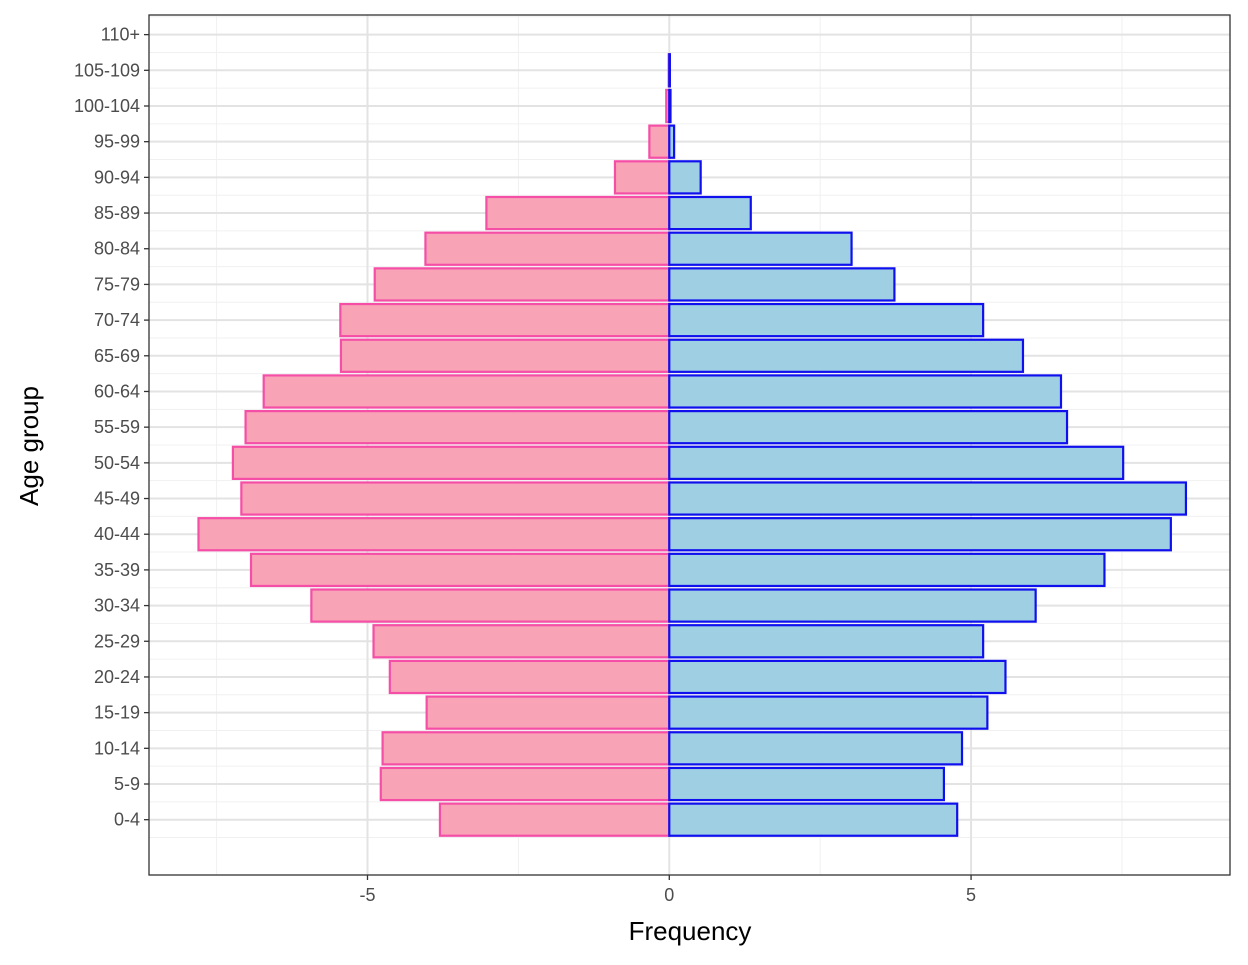  What do you see at coordinates (127, 820) in the screenshot?
I see `y-tick-label: 0-4` at bounding box center [127, 820].